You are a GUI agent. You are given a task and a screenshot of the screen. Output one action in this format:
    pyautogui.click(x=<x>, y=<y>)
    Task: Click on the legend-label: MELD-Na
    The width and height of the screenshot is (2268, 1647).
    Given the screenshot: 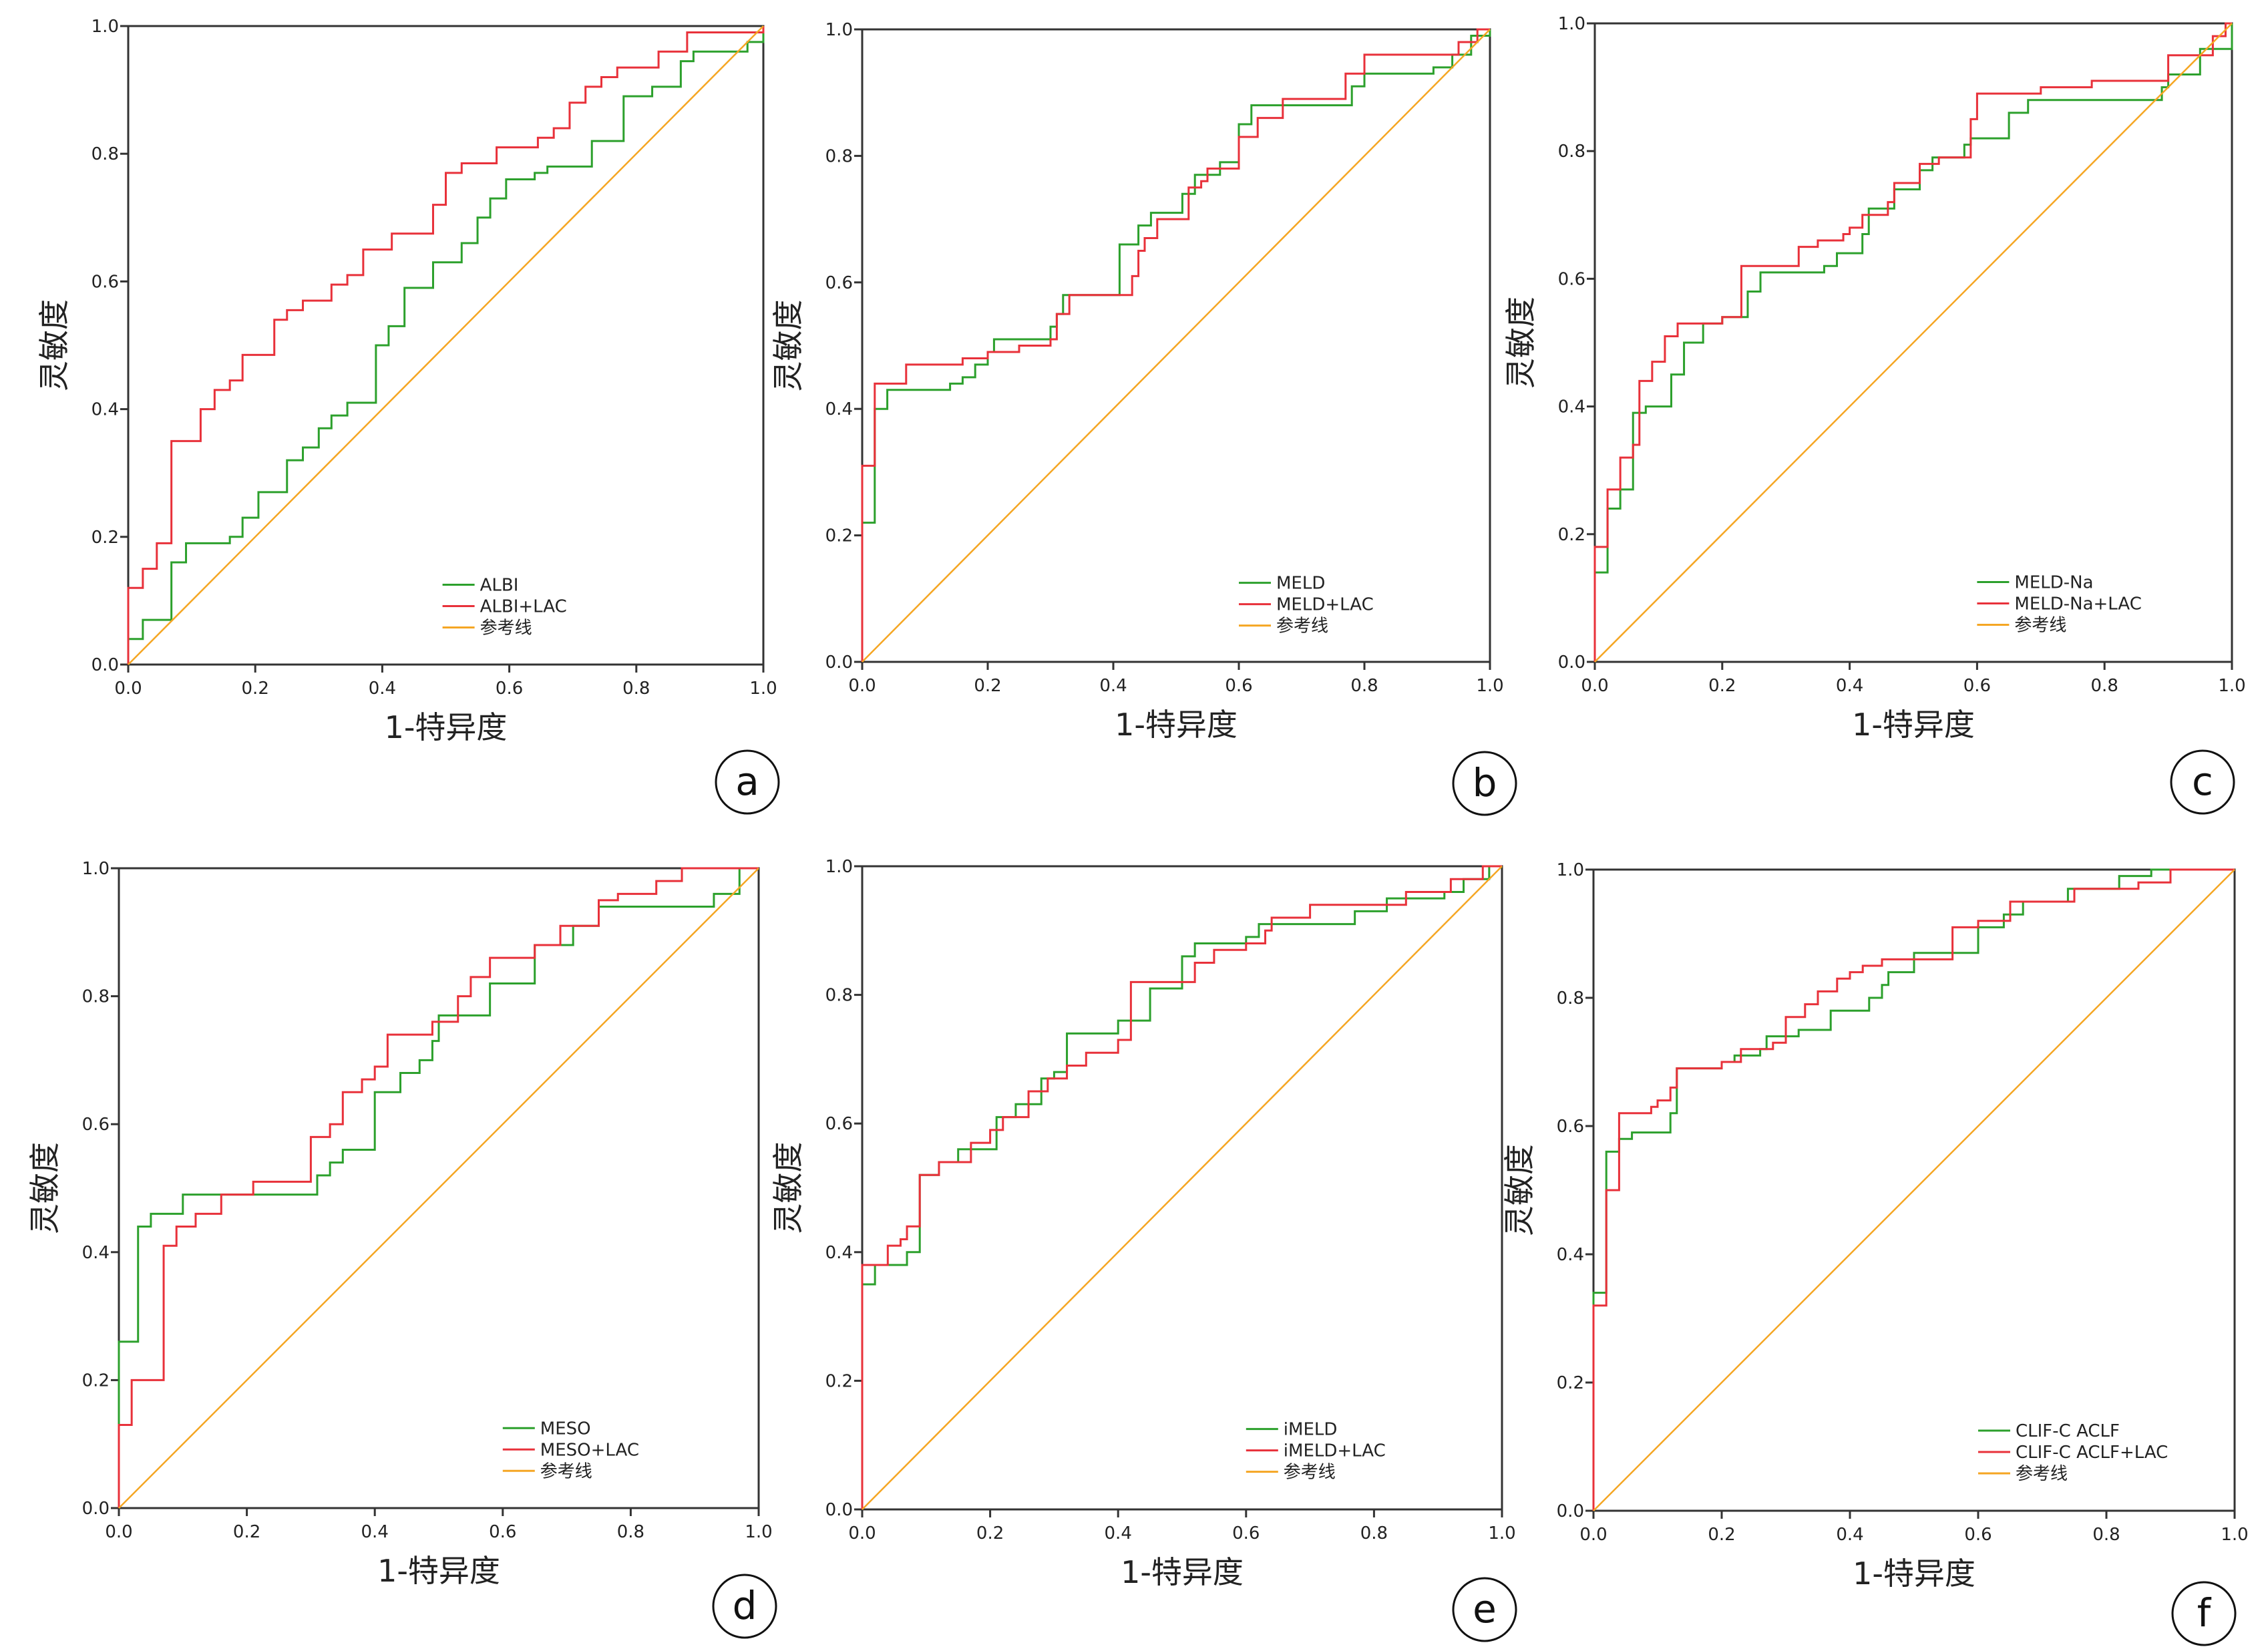 What is the action you would take?
    pyautogui.click(x=2053, y=583)
    